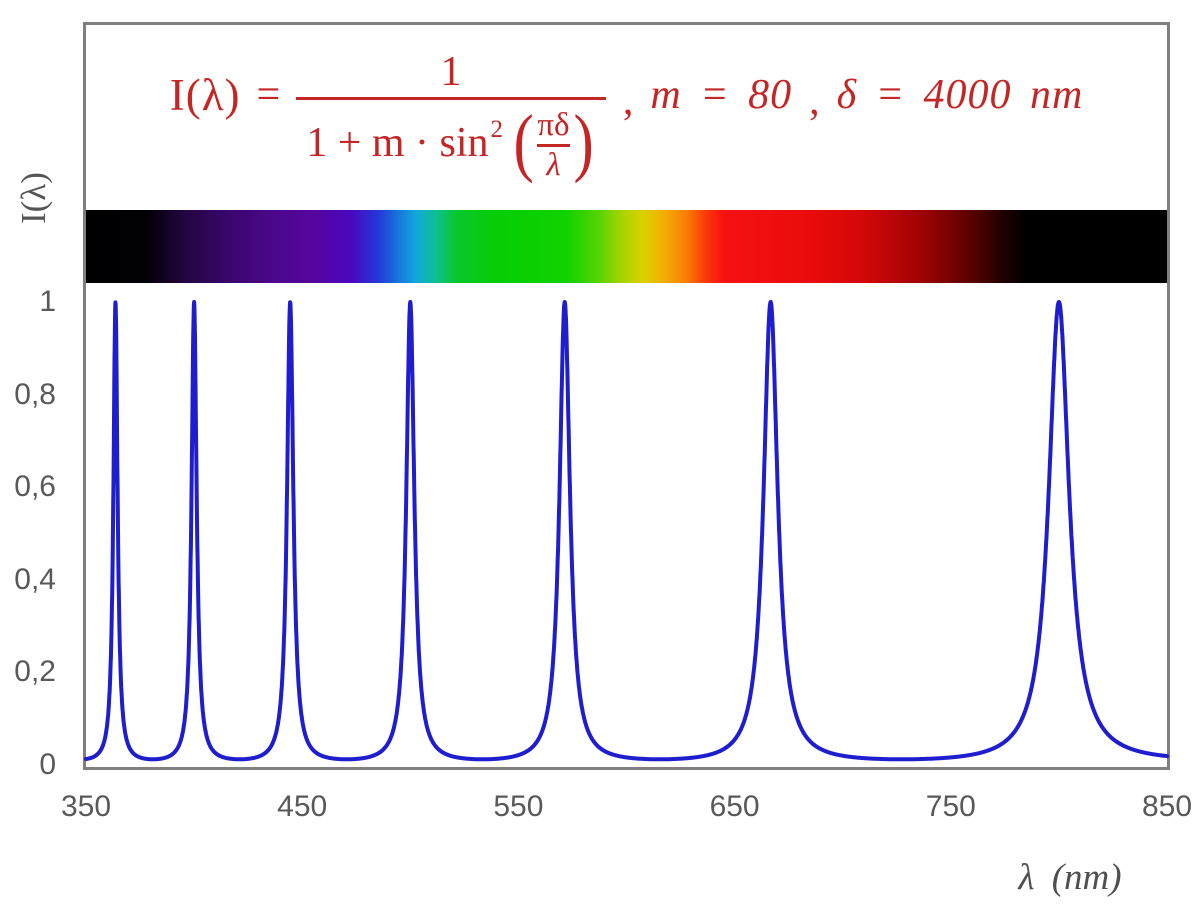 The width and height of the screenshot is (1200, 924). What do you see at coordinates (523, 142) in the screenshot?
I see `open-paren: (` at bounding box center [523, 142].